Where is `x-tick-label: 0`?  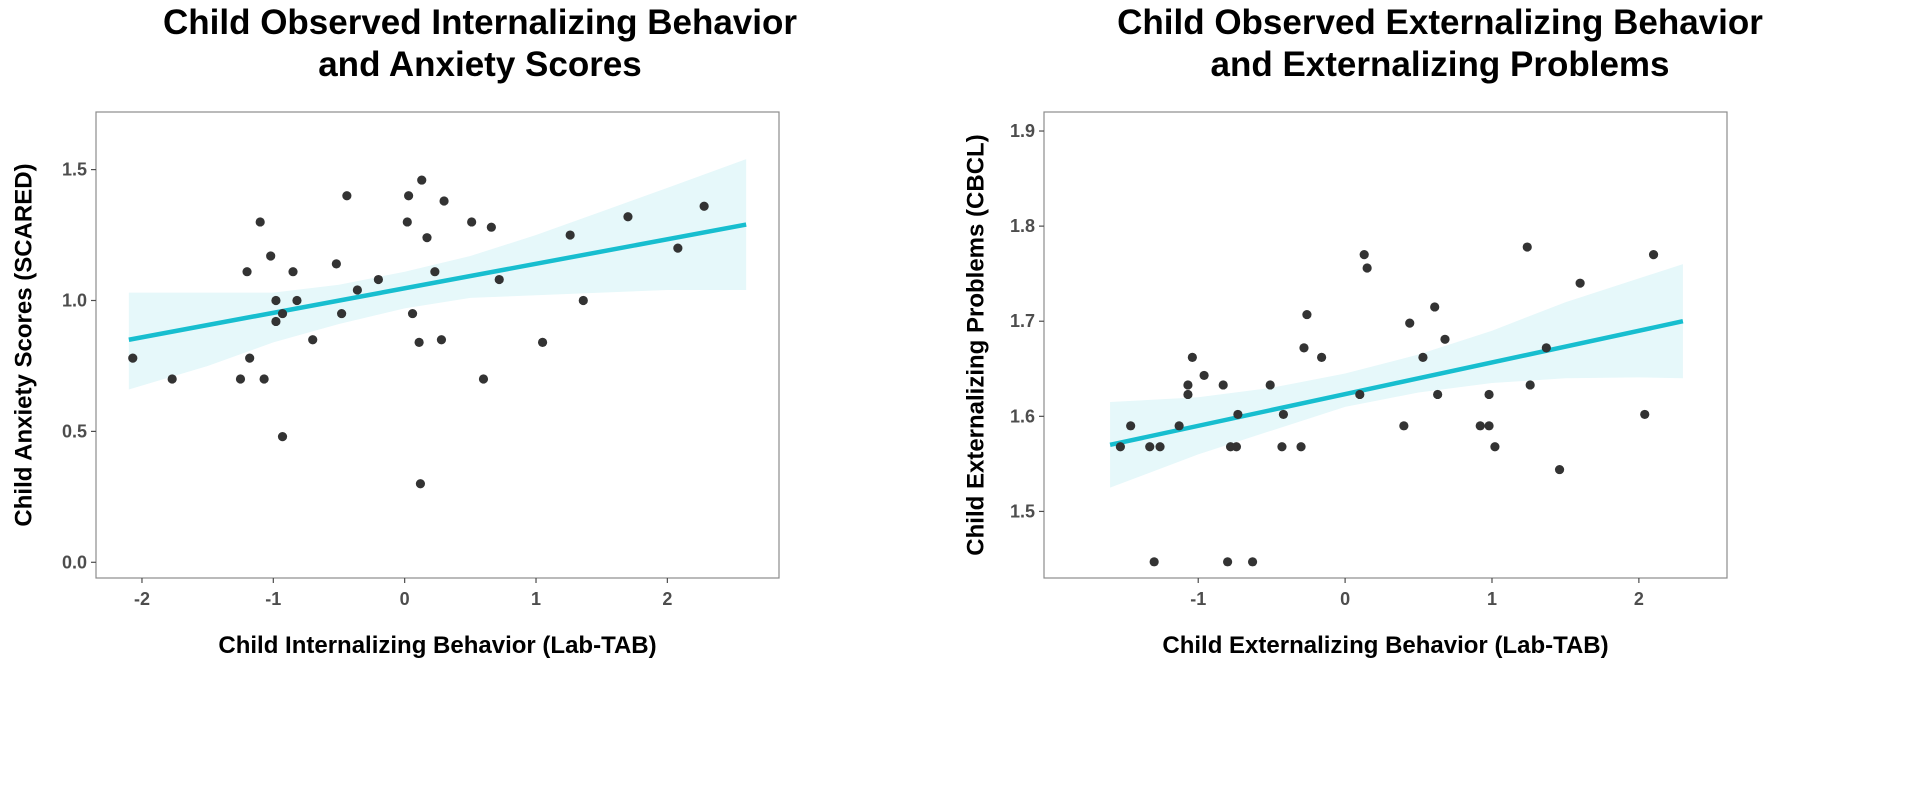
x-tick-label: 0 is located at coordinates (1345, 599).